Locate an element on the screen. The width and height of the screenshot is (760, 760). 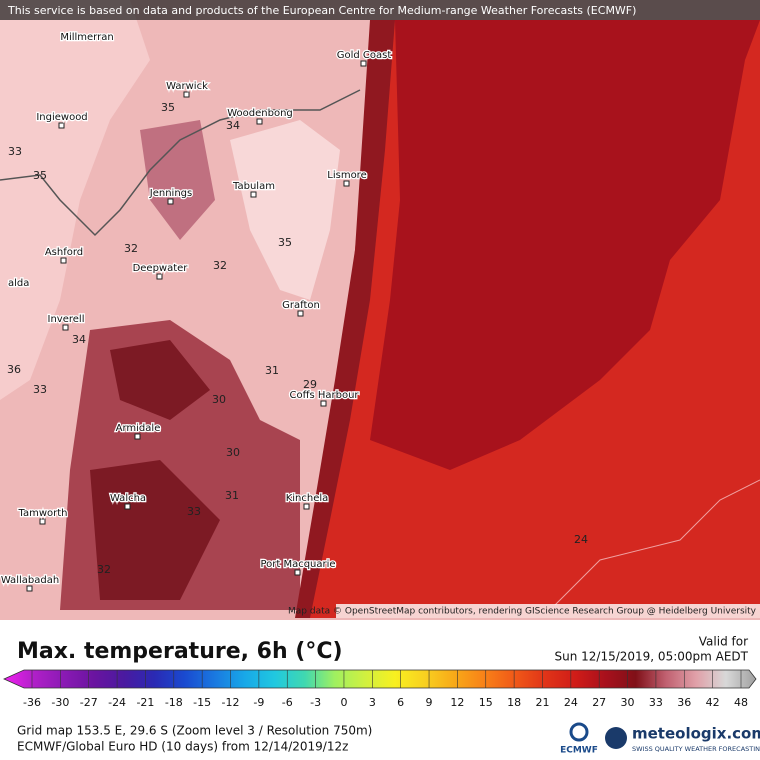
place: Ashford is located at coordinates (64, 255).